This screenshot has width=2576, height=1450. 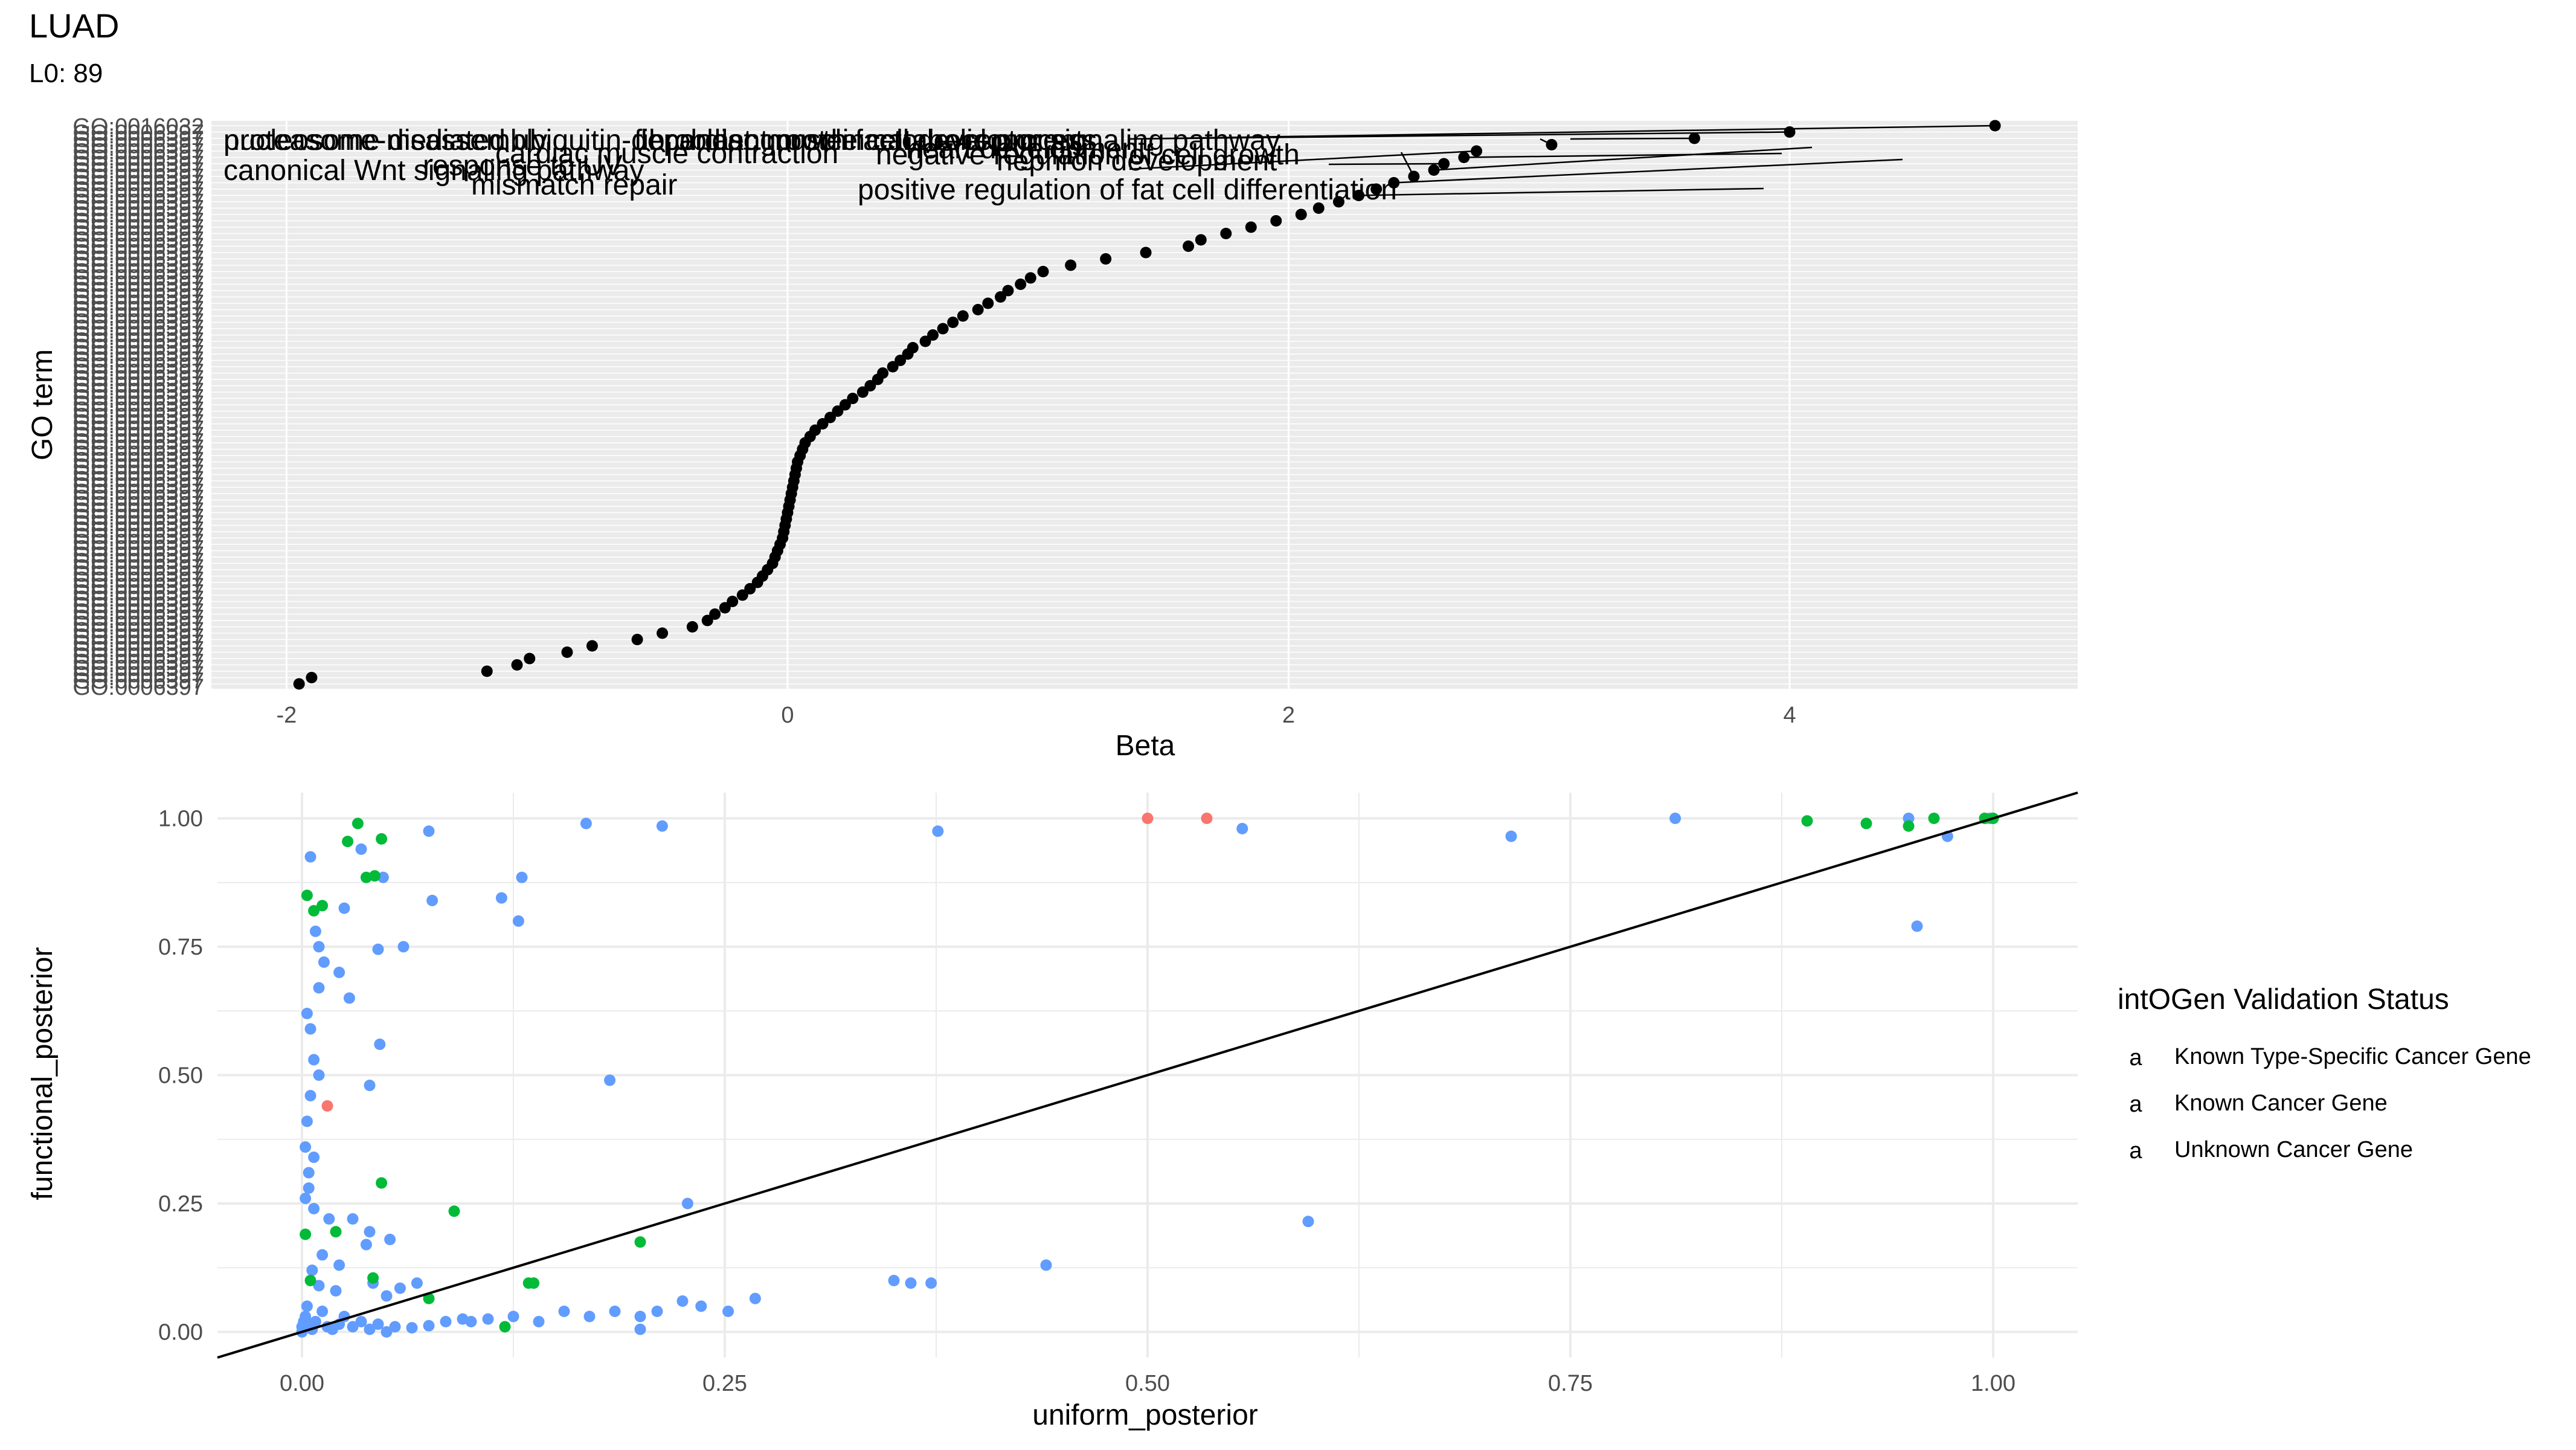 I want to click on beta-x-ticks: -2 0 2 4, so click(x=1036, y=715).